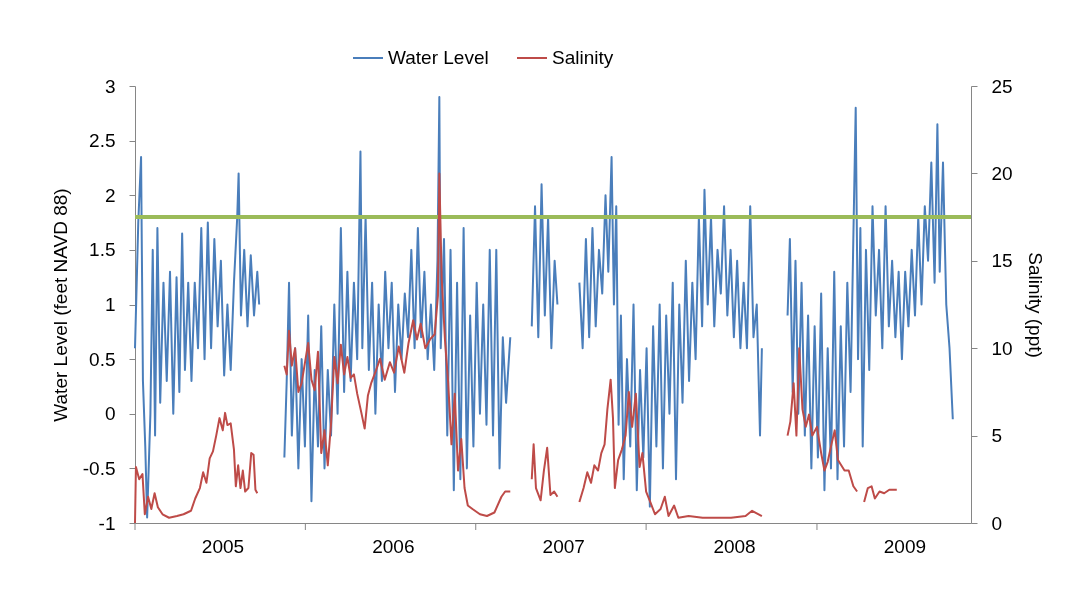  What do you see at coordinates (107, 523) in the screenshot?
I see `y-tick-label: -1` at bounding box center [107, 523].